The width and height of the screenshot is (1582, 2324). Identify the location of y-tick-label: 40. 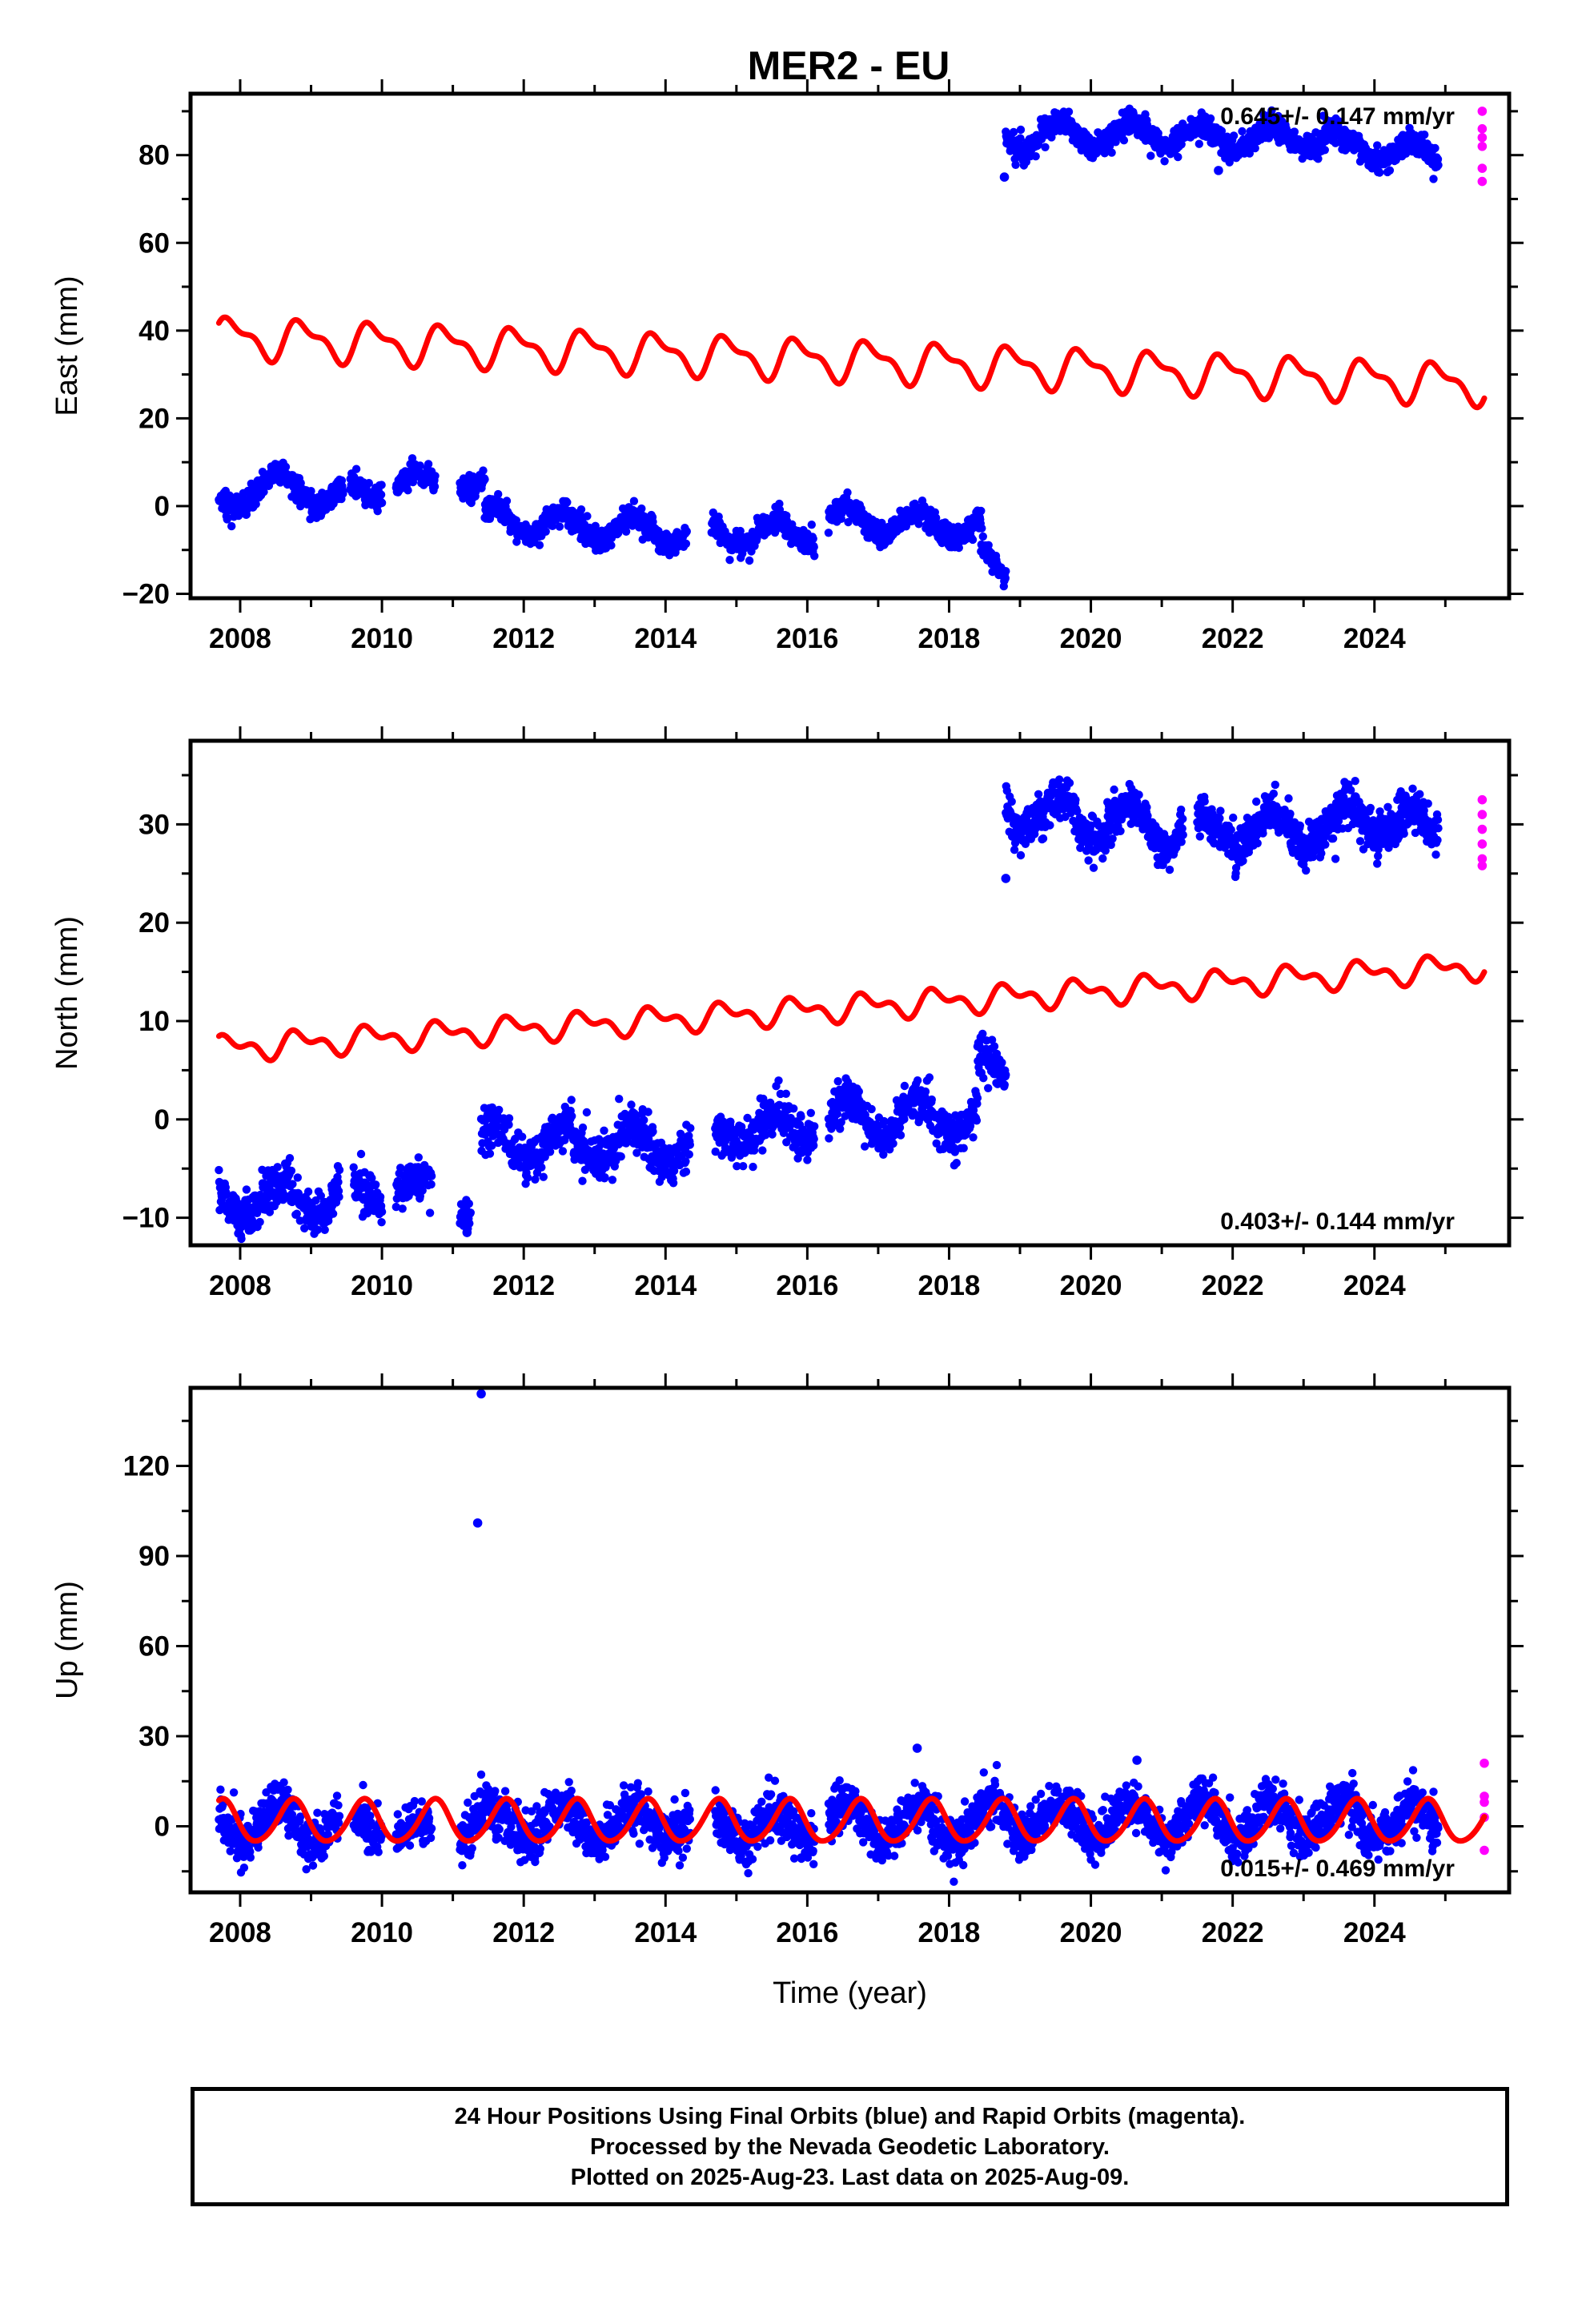
(154, 331).